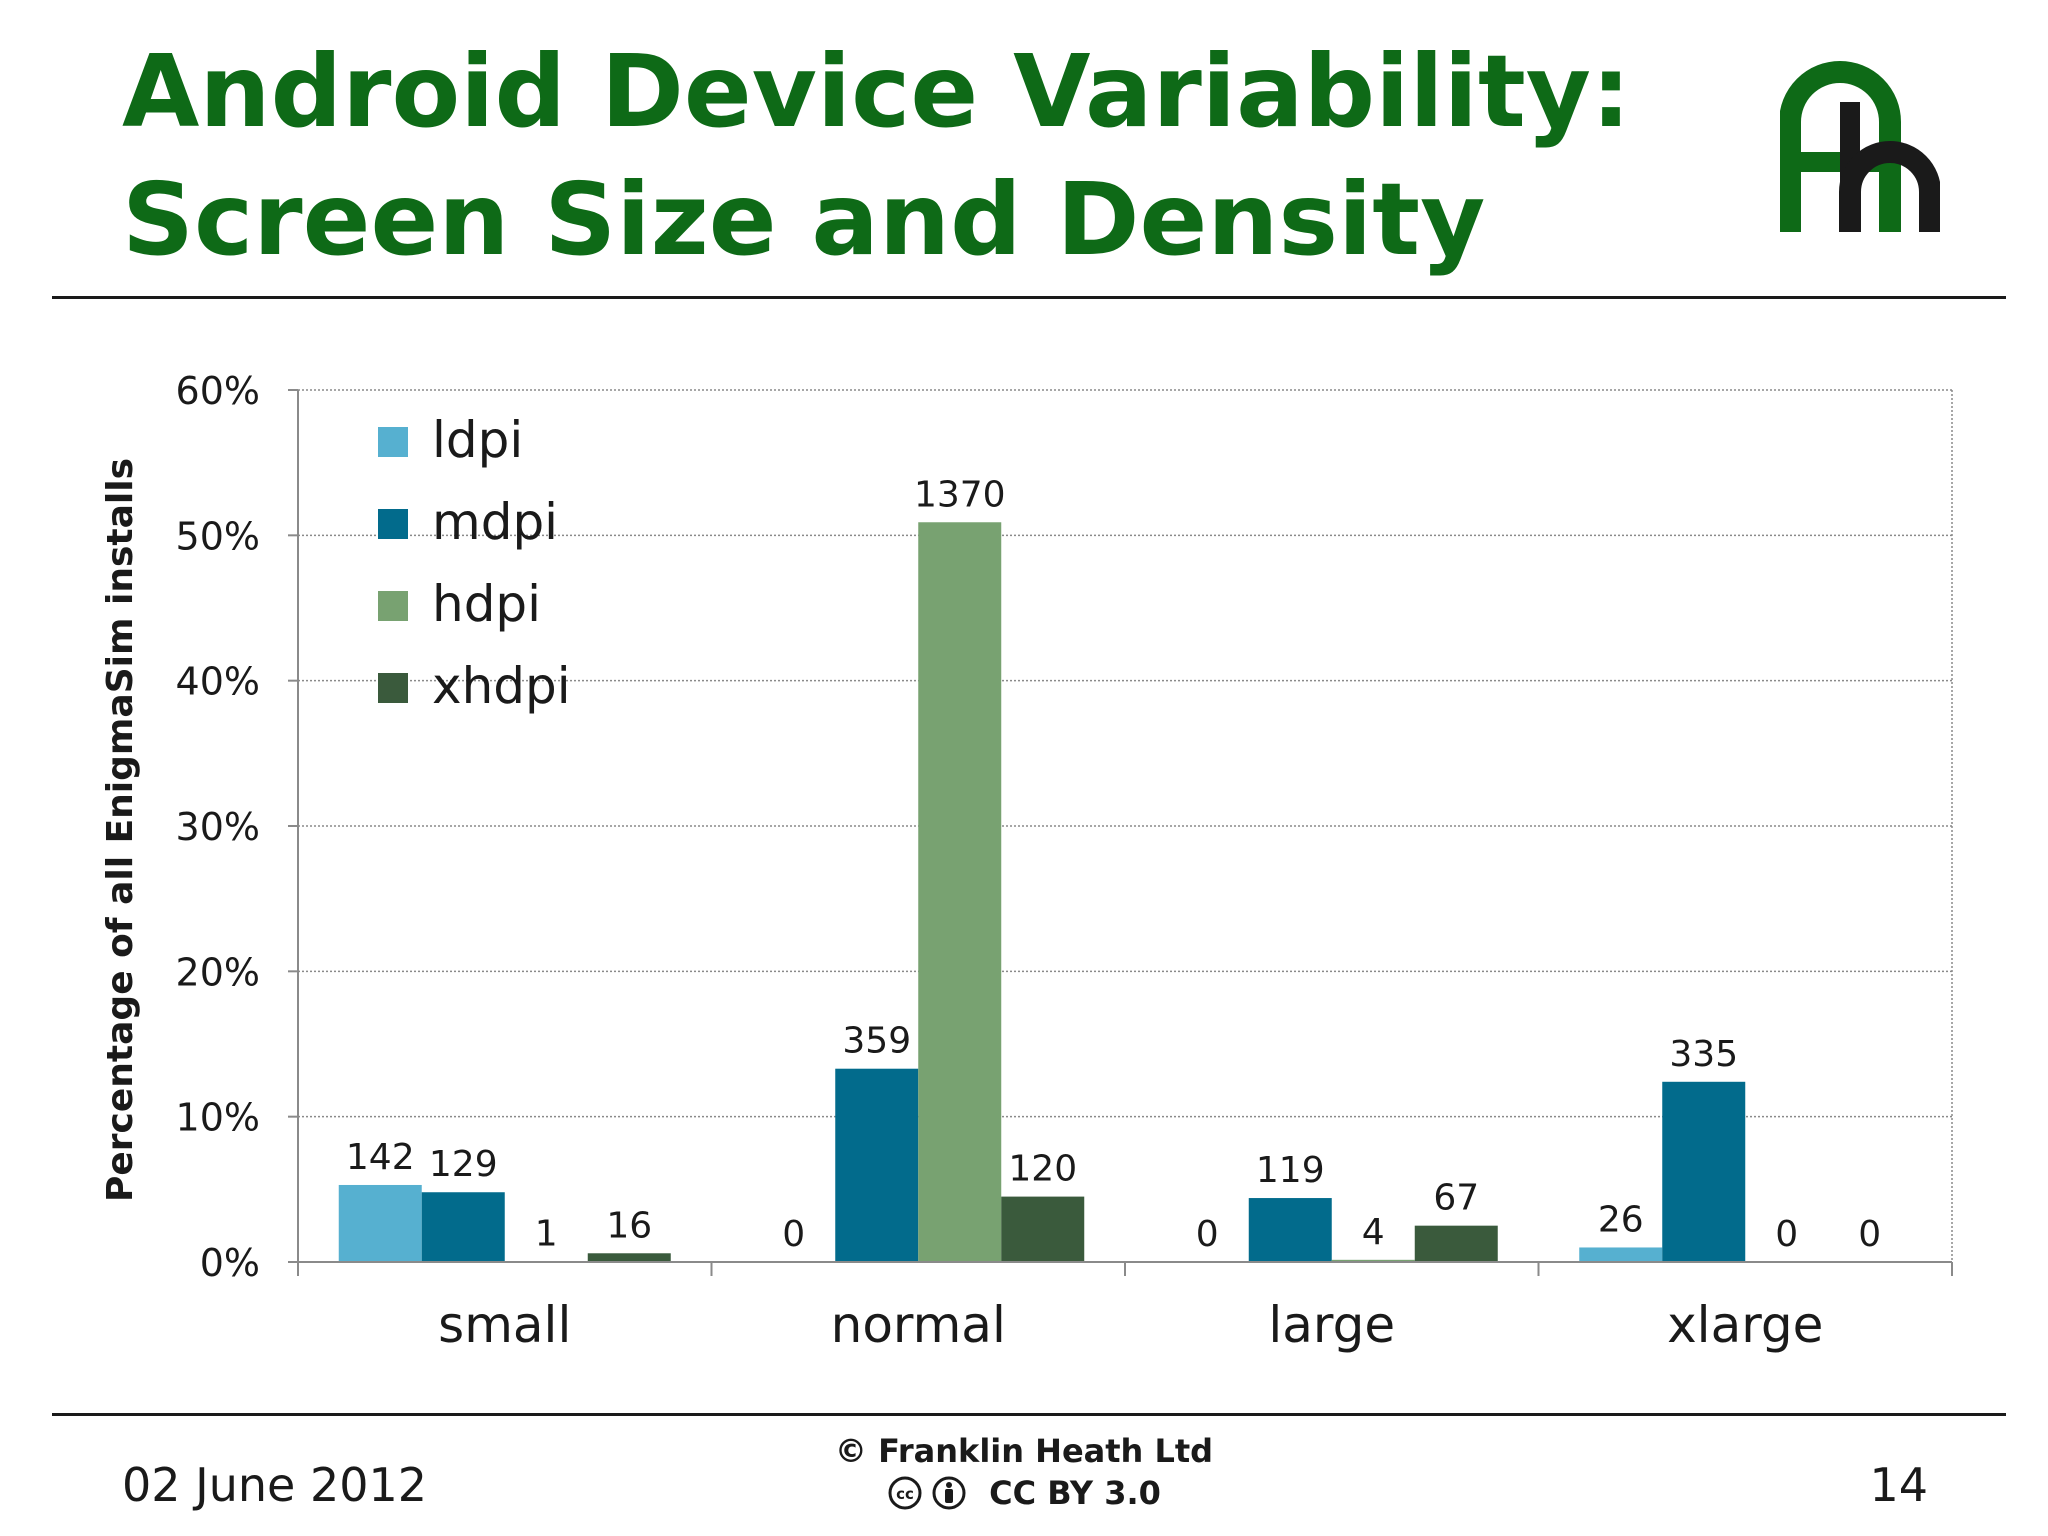 This screenshot has width=2048, height=1536. Describe the element at coordinates (380, 1157) in the screenshot. I see `data-label: 142` at that location.